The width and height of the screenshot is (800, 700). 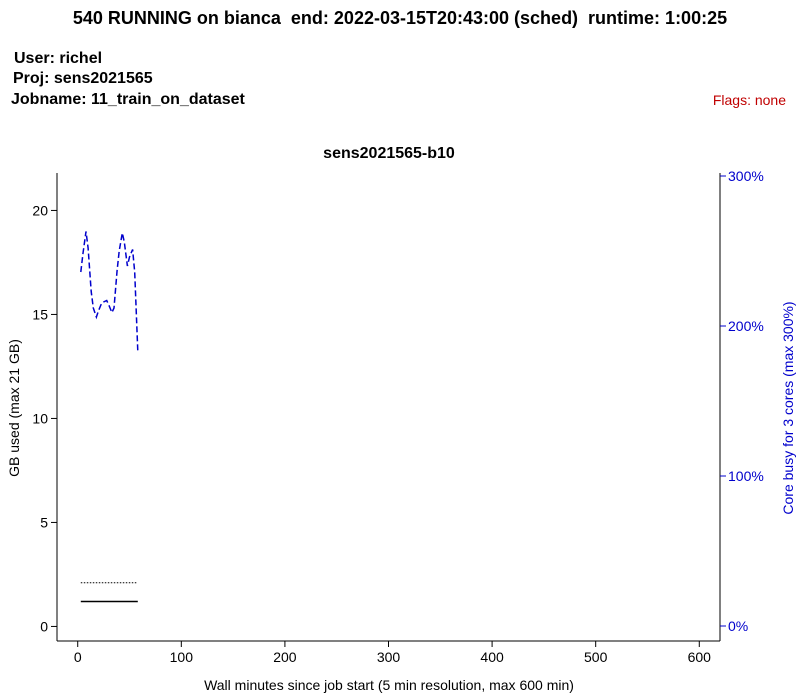 What do you see at coordinates (746, 176) in the screenshot?
I see `right-y-tick-label: 300%` at bounding box center [746, 176].